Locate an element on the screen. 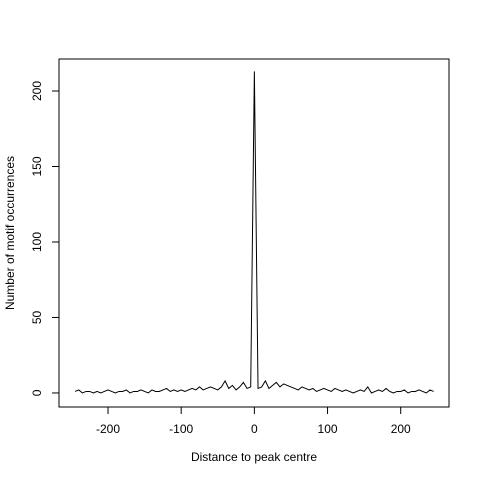 The width and height of the screenshot is (480, 485). x-tick-label: 200 is located at coordinates (401, 429).